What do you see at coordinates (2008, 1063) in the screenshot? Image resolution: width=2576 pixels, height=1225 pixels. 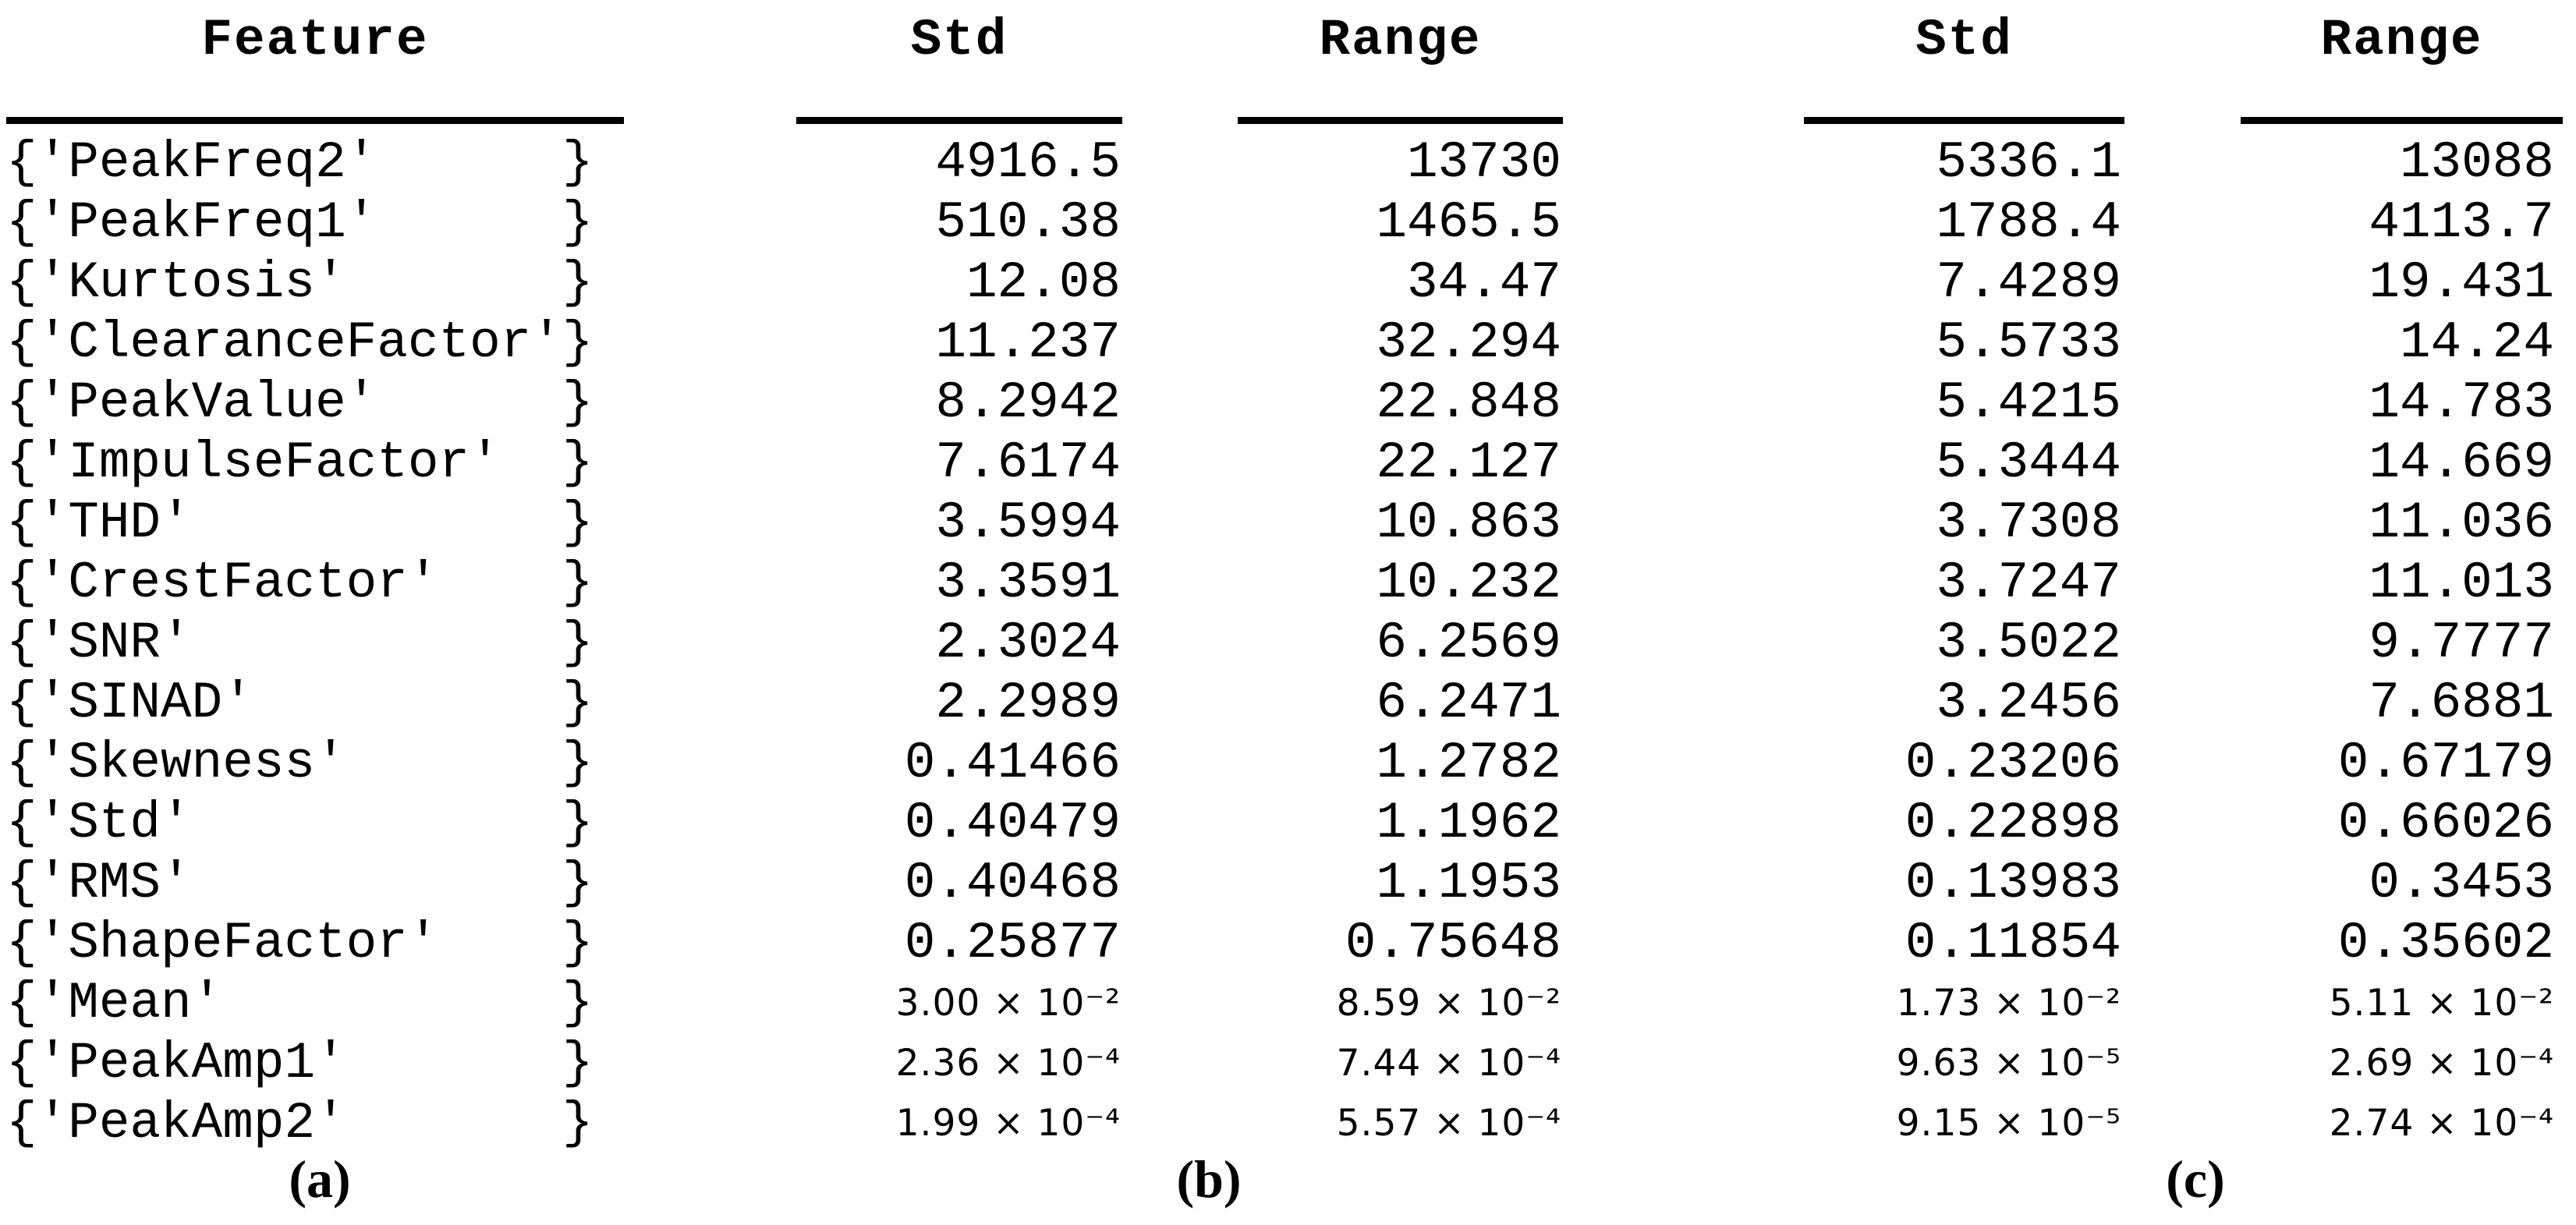 I see `std-c-cell: 9.63 × 10⁻⁵` at bounding box center [2008, 1063].